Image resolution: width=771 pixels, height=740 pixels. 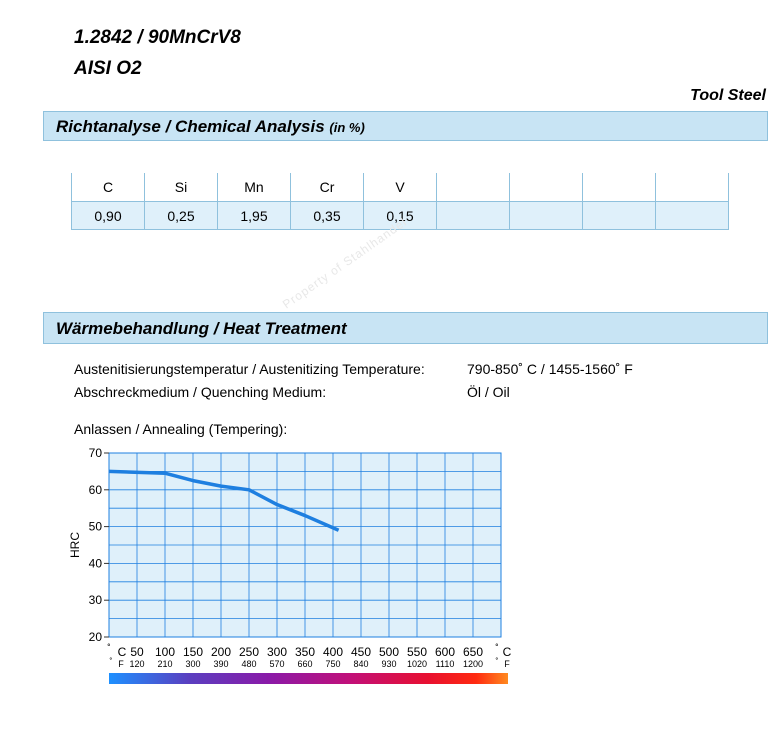 What do you see at coordinates (304, 664) in the screenshot?
I see `x-tick-label-fahrenheit: 660` at bounding box center [304, 664].